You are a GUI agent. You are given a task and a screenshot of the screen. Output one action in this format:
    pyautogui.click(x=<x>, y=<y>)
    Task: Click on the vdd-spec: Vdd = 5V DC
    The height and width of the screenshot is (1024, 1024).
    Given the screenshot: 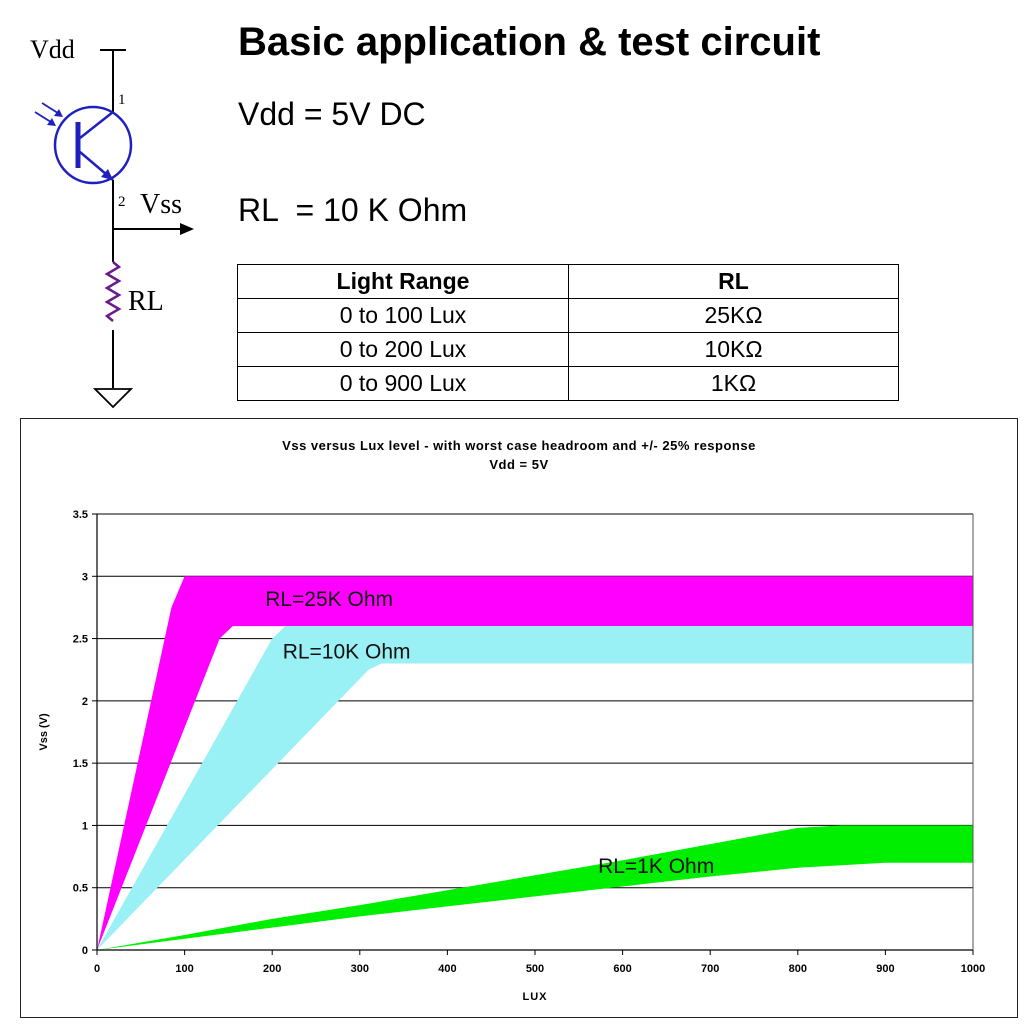 What is the action you would take?
    pyautogui.click(x=332, y=114)
    